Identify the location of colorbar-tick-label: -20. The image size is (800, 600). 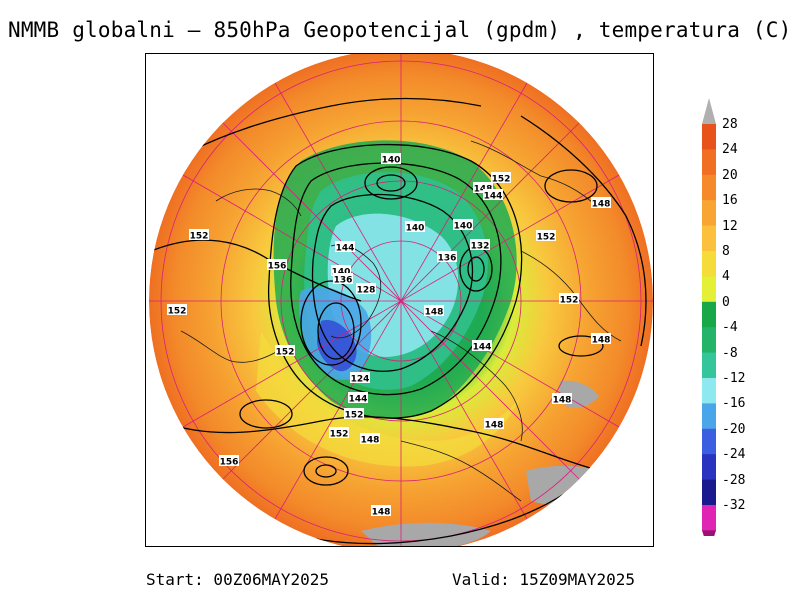
(734, 429).